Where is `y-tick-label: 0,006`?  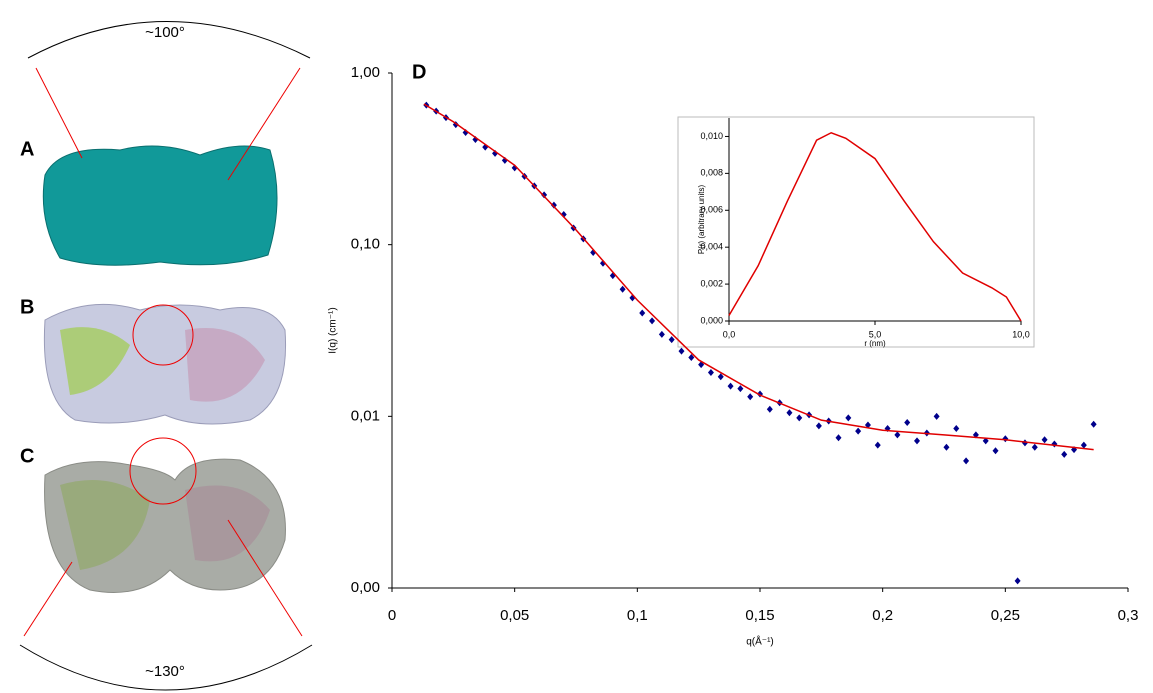
y-tick-label: 0,006 is located at coordinates (711, 210).